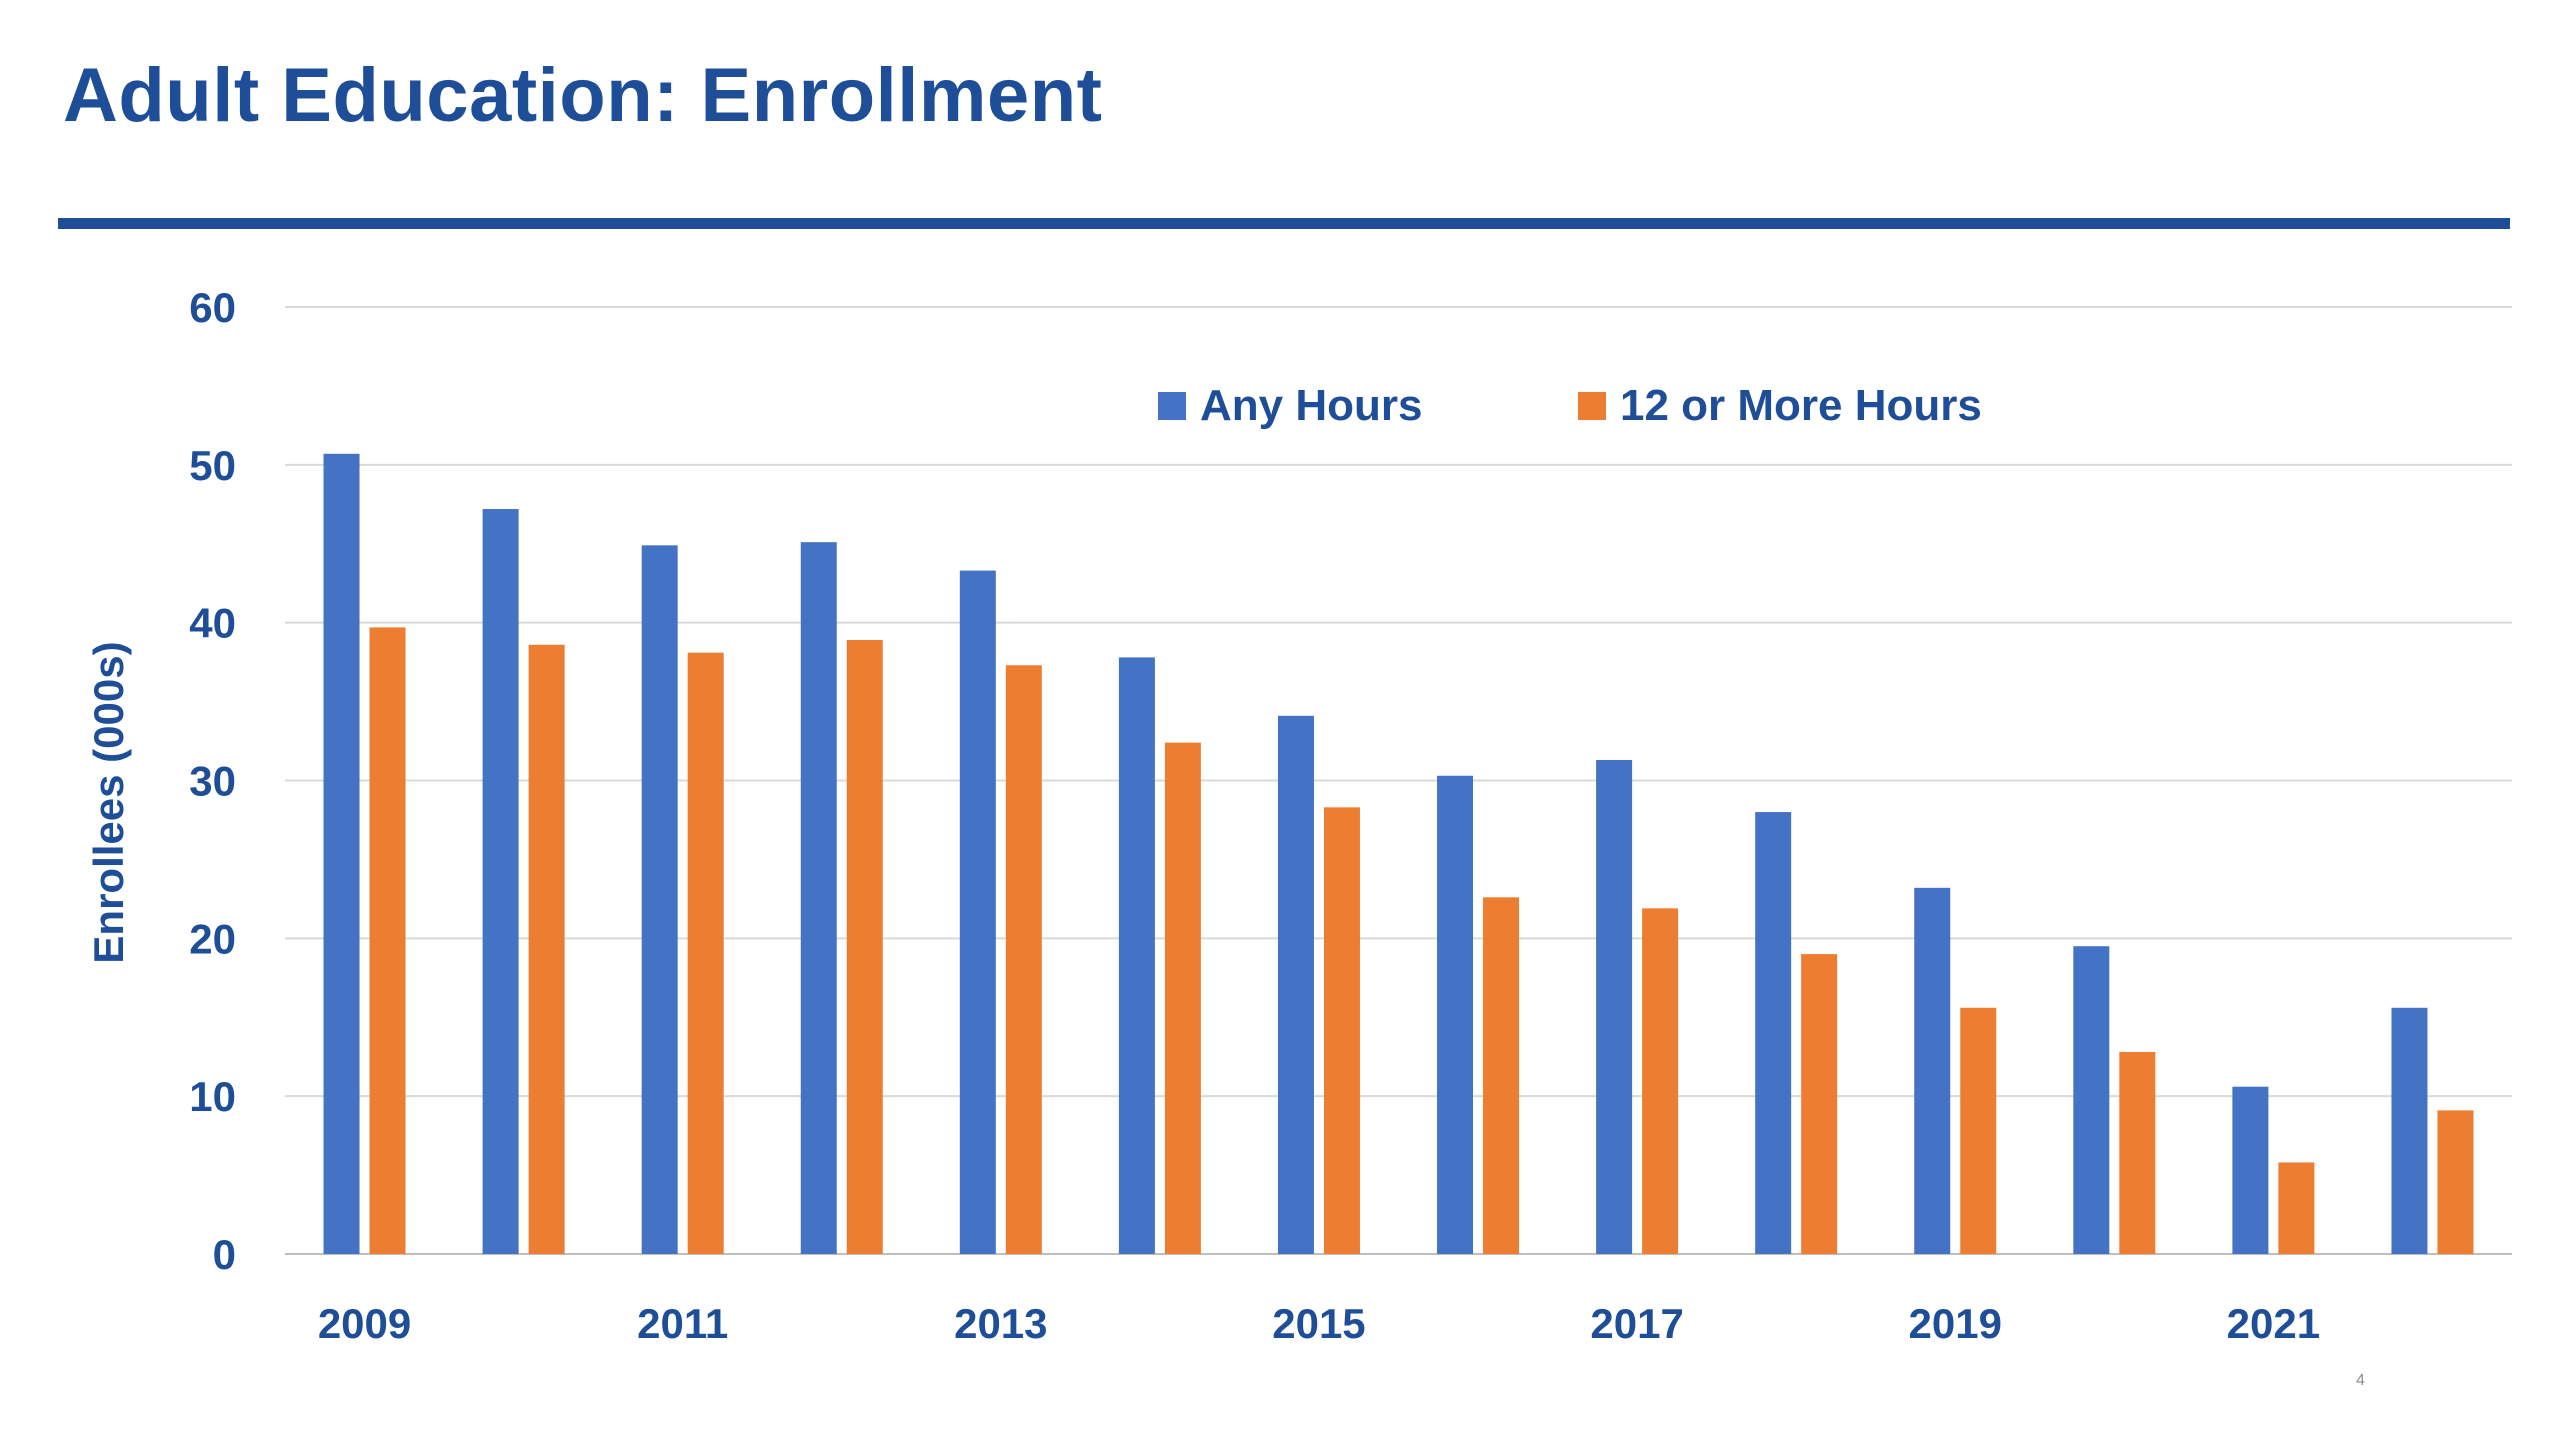 The image size is (2560, 1440). I want to click on legend-12-or-more-hours-swatch, so click(1592, 406).